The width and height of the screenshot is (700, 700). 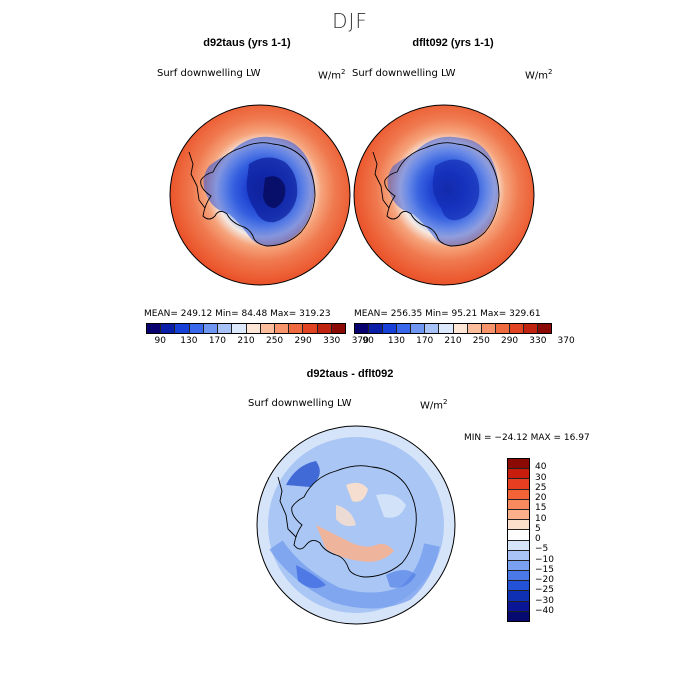 I want to click on colorbar-label: 40, so click(x=541, y=467).